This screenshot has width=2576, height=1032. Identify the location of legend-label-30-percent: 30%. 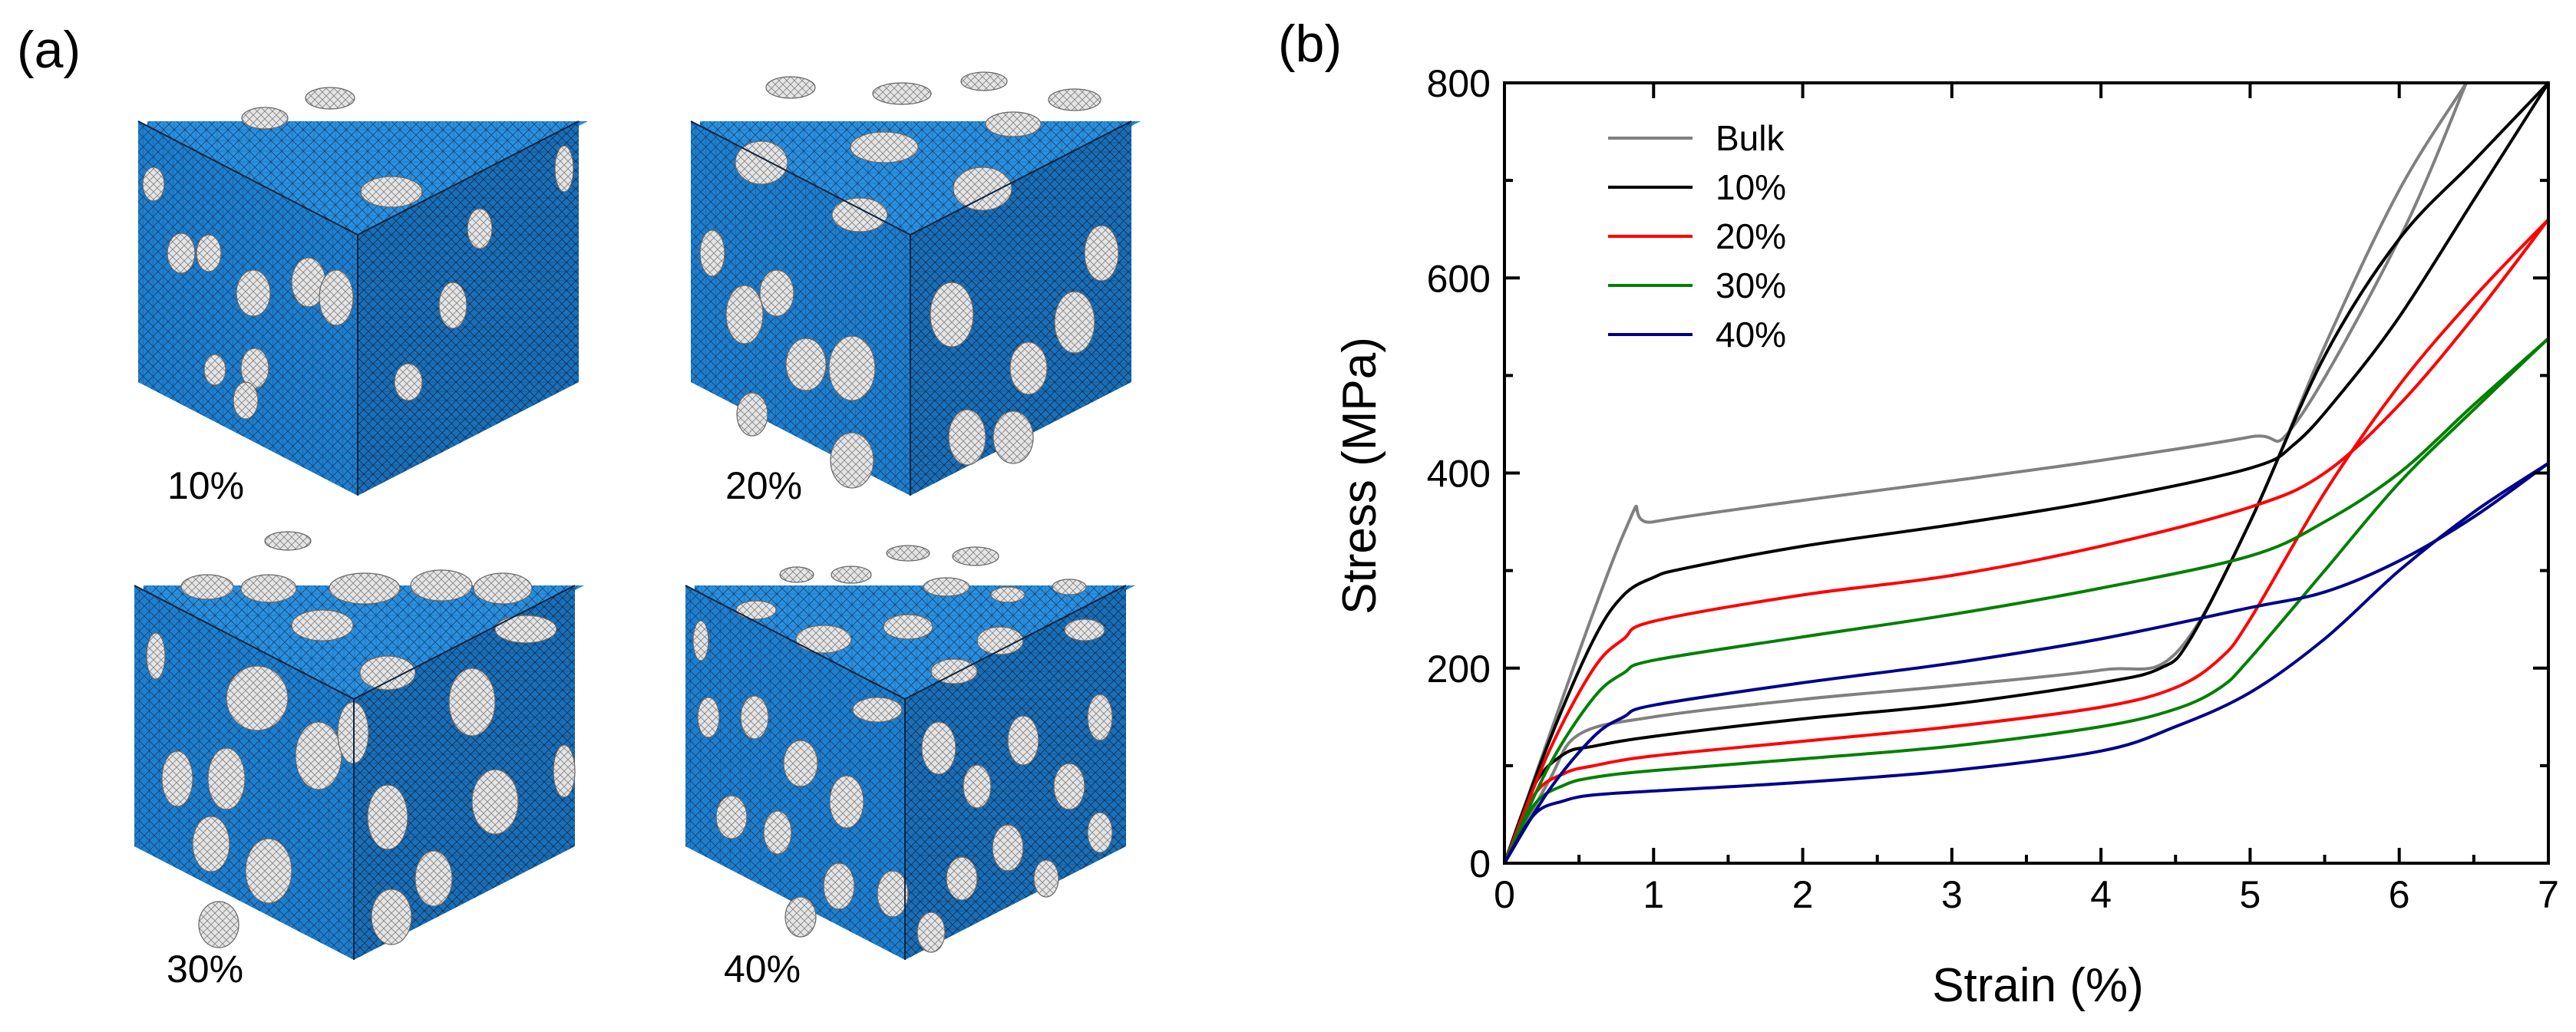
(1751, 285).